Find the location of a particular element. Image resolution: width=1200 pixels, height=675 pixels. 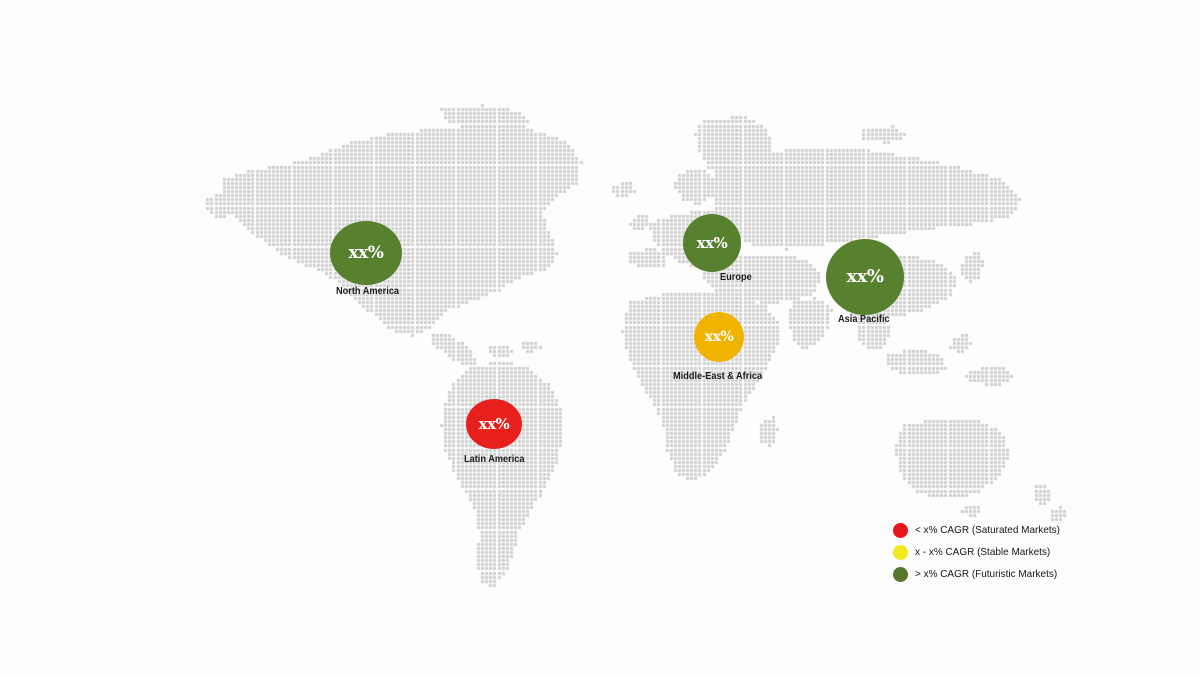

region-bubble-europe: xx% is located at coordinates (712, 243).